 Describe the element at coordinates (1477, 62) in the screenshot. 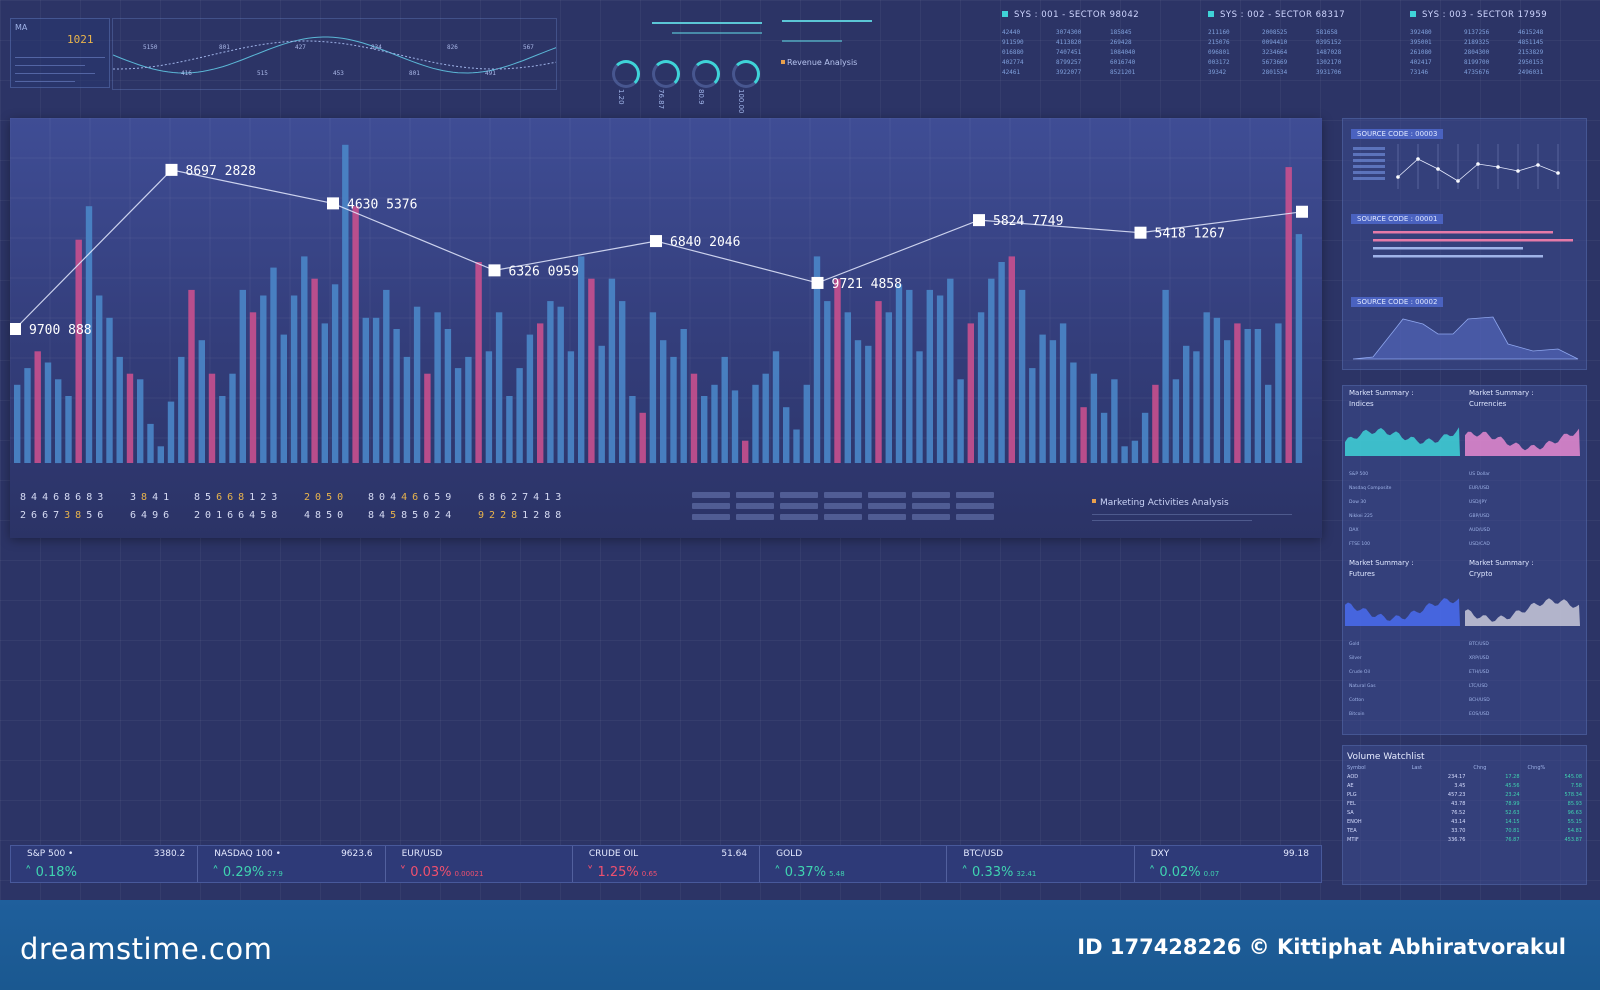

I see `sector-row: 402417 8199700 2950153` at that location.